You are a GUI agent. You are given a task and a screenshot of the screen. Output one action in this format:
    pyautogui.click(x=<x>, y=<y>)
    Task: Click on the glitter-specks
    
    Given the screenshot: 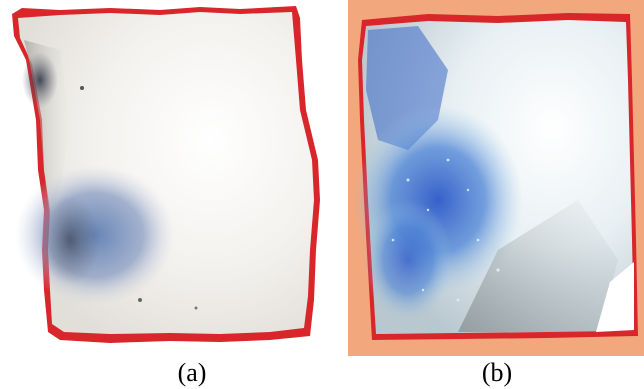 What is the action you would take?
    pyautogui.click(x=455, y=230)
    